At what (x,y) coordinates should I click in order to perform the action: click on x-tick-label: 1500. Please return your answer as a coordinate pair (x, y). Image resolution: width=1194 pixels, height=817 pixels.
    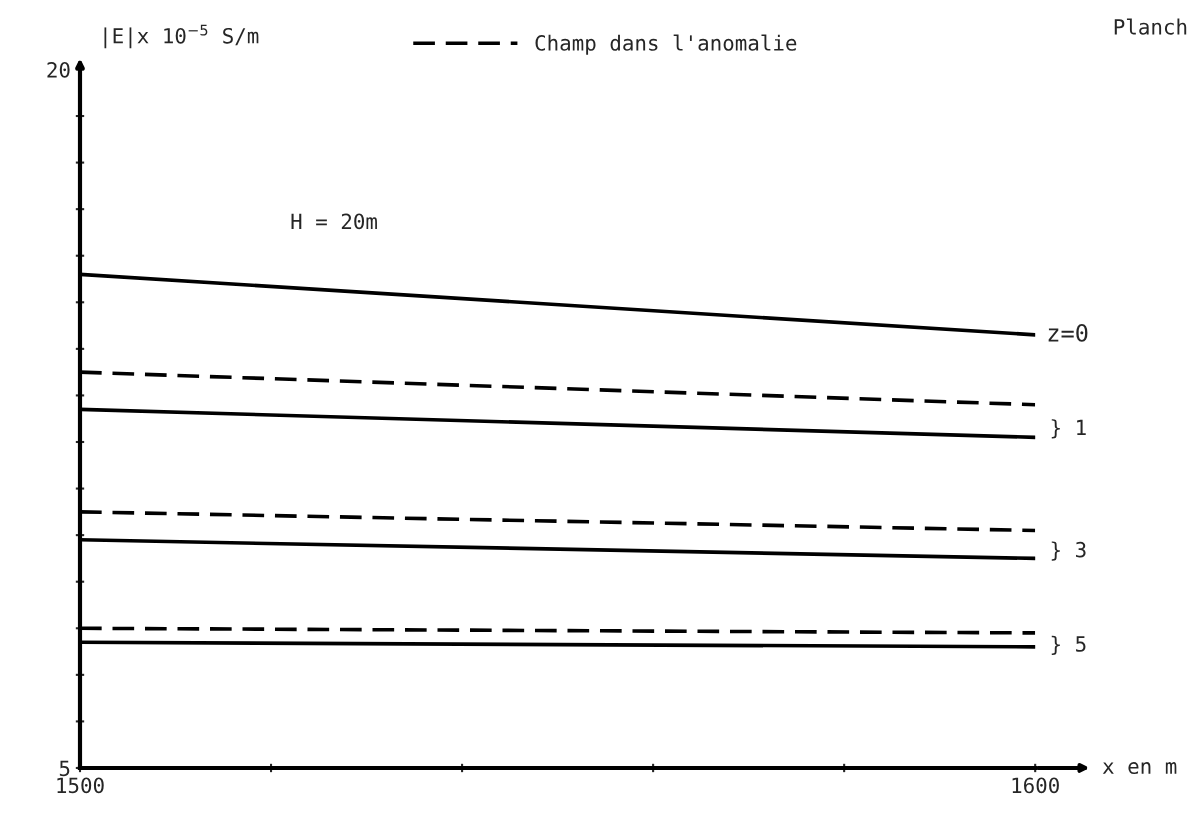
    Looking at the image, I should click on (80, 785).